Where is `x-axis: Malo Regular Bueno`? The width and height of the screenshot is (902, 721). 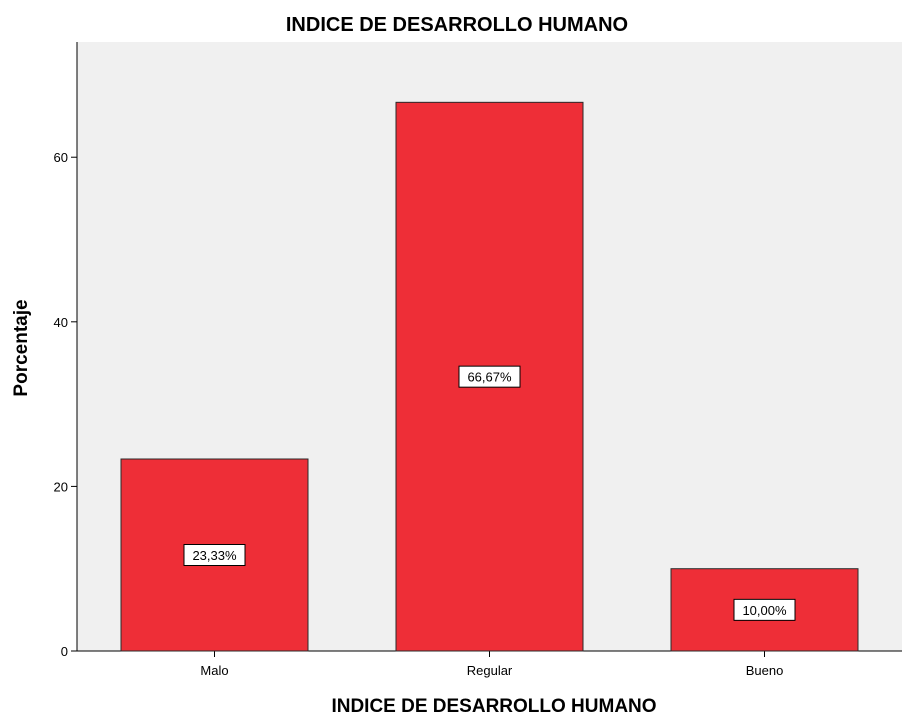 x-axis: Malo Regular Bueno is located at coordinates (489, 664).